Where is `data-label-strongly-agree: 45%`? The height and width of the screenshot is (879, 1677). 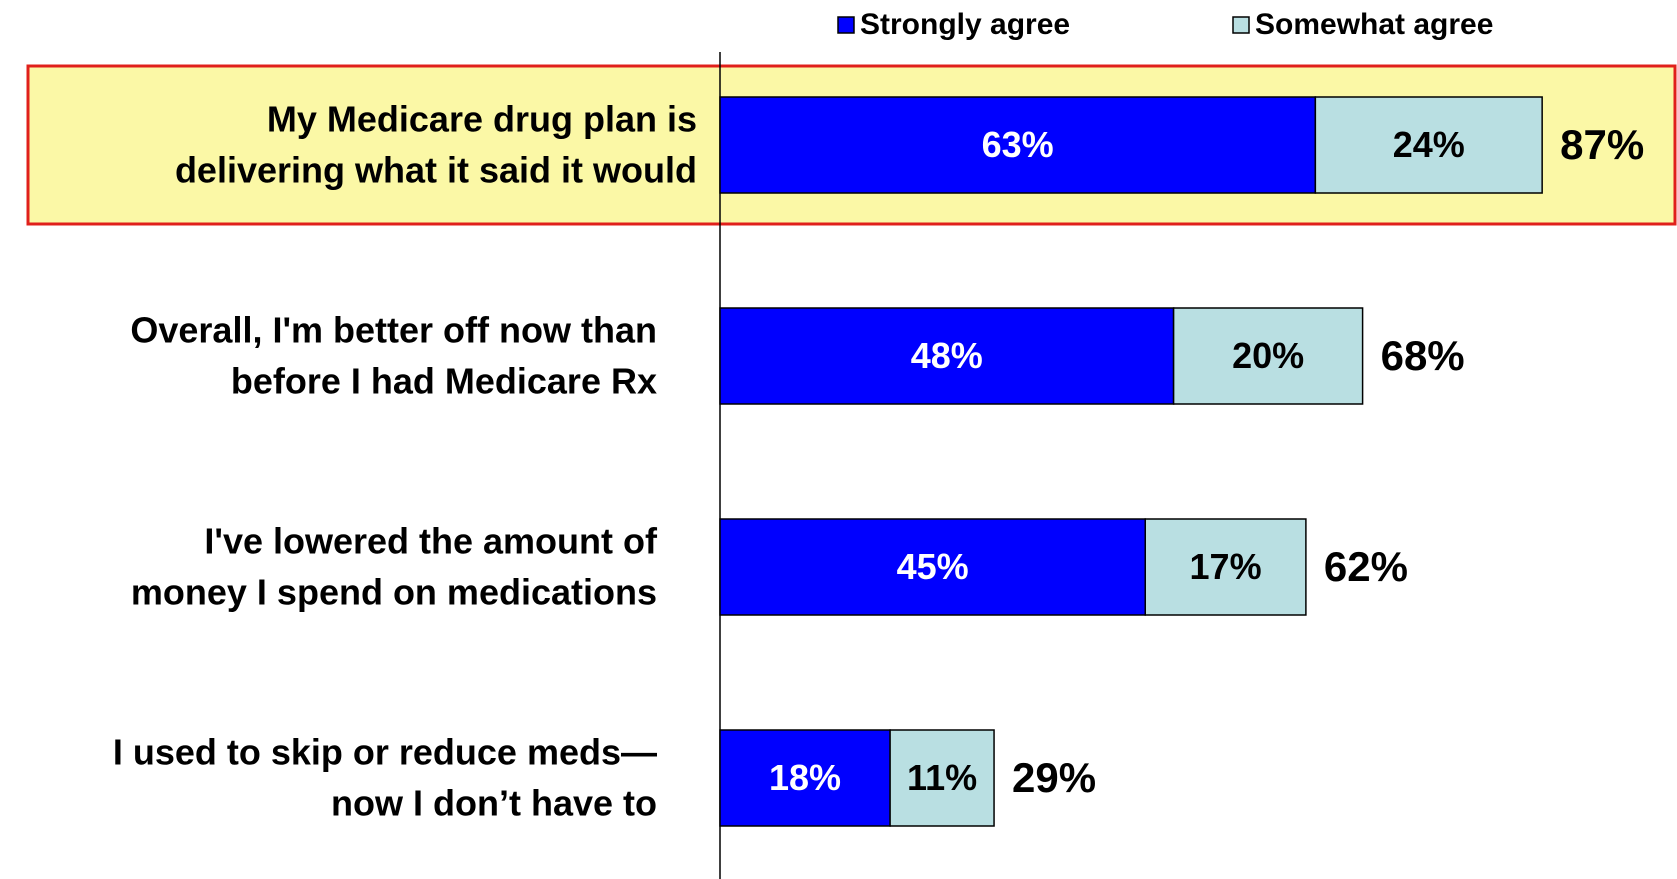 data-label-strongly-agree: 45% is located at coordinates (933, 566).